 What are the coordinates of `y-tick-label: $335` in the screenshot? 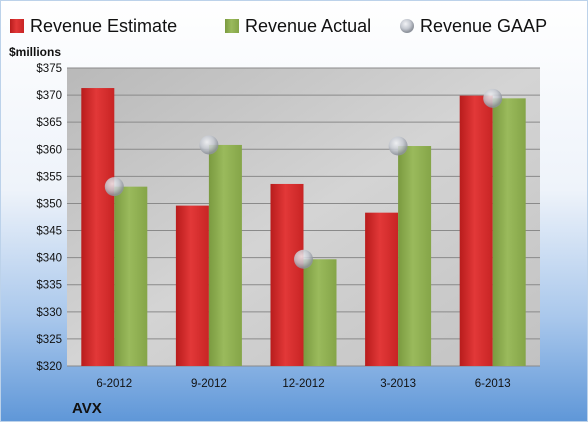 It's located at (49, 286).